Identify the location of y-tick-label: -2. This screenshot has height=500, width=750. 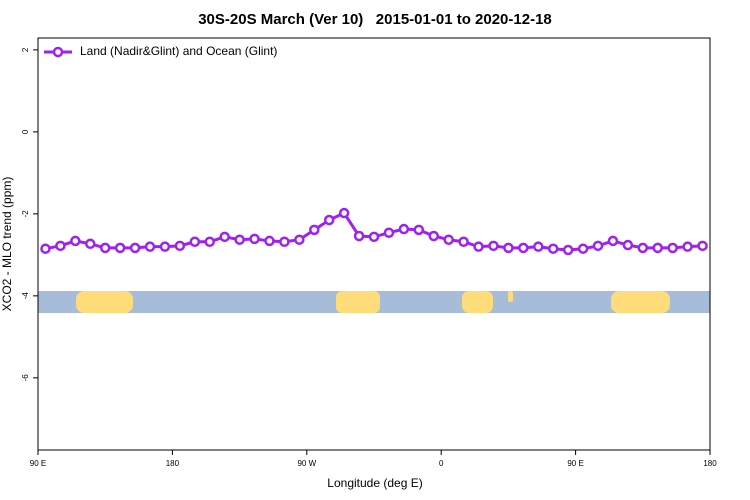
(25, 214).